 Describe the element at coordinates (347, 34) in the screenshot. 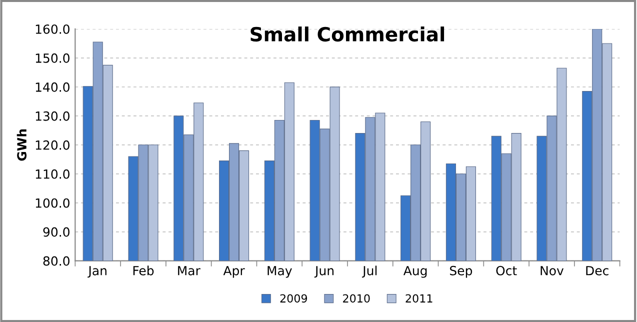

I see `chart-title: Small Commercial` at that location.